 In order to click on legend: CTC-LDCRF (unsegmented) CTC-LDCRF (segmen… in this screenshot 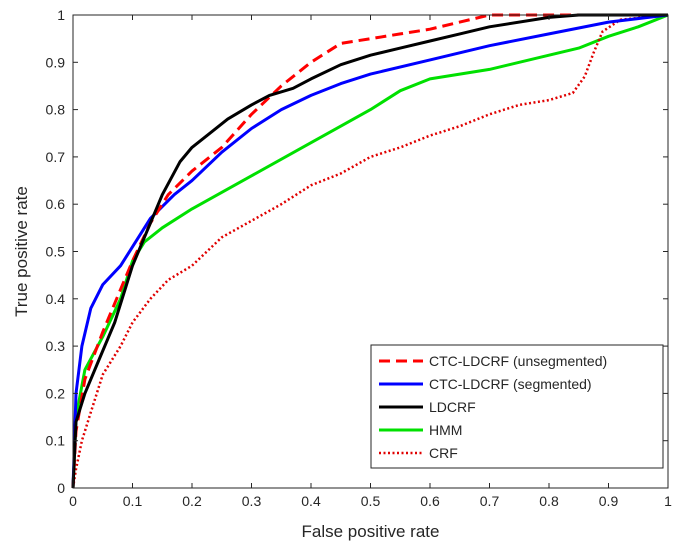, I will do `click(517, 406)`.